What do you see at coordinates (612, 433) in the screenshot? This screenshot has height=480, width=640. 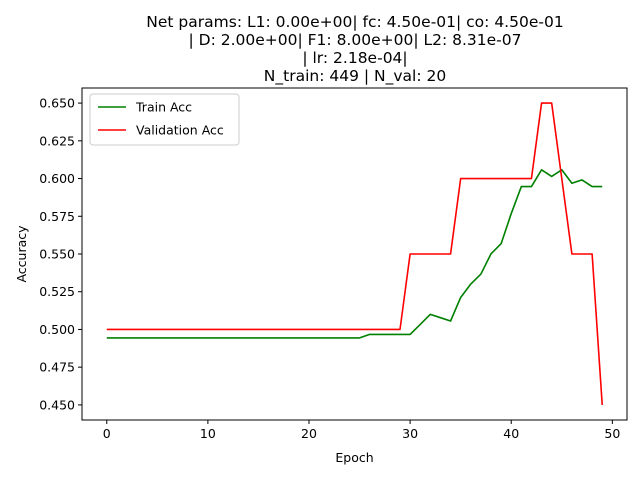 I see `x-tick-label: 50` at bounding box center [612, 433].